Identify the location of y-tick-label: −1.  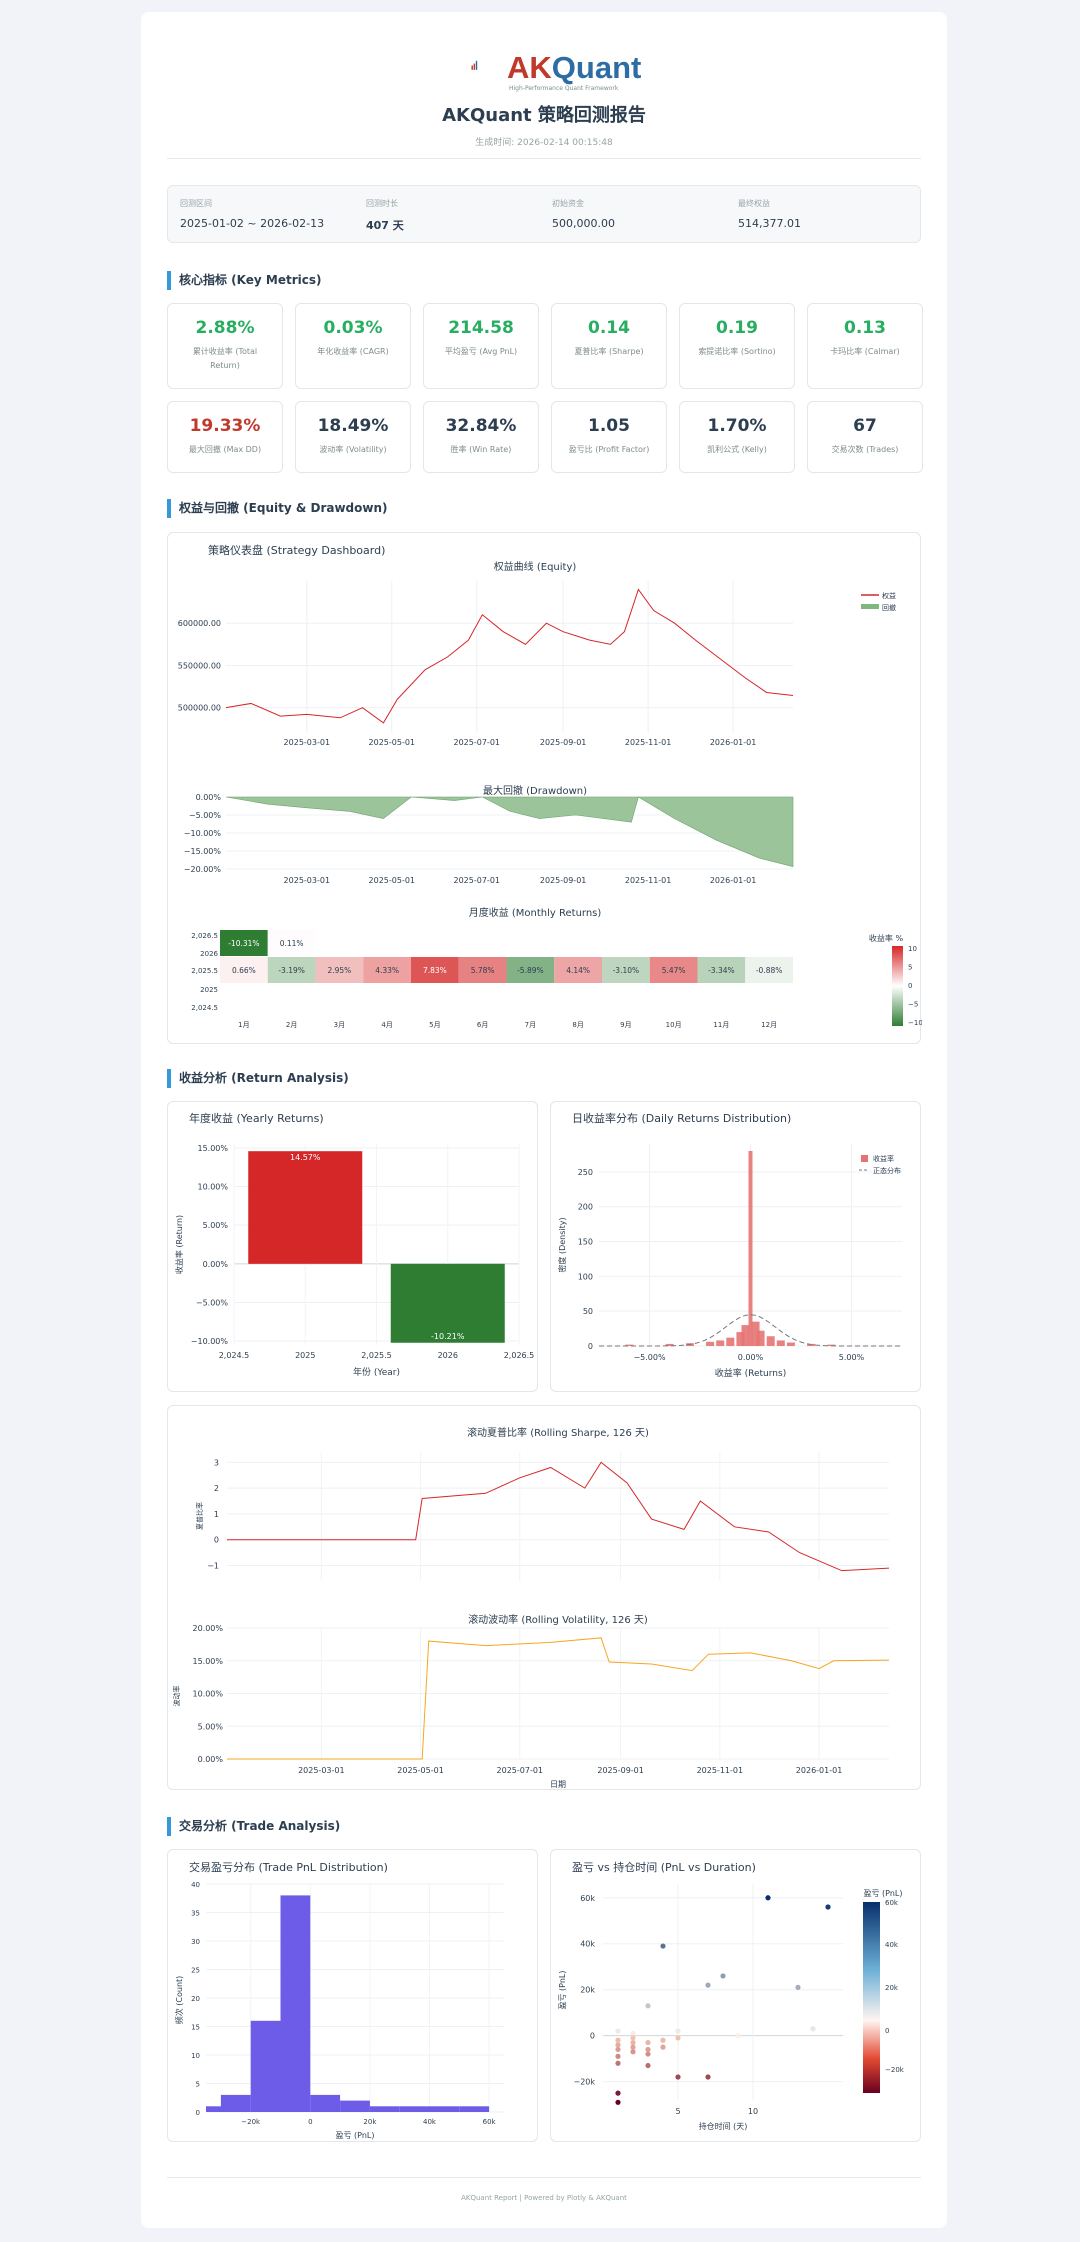
(213, 1566).